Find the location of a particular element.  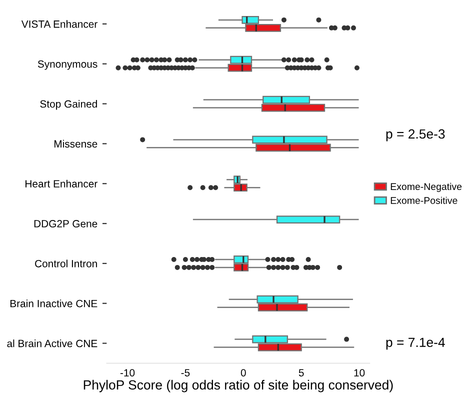

y-tick-label: DDG2P Gene is located at coordinates (66, 224).